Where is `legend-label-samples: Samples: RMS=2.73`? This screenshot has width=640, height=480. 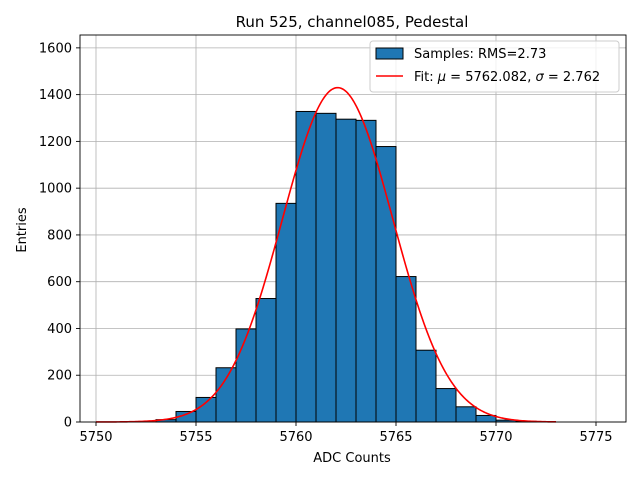 legend-label-samples: Samples: RMS=2.73 is located at coordinates (480, 54).